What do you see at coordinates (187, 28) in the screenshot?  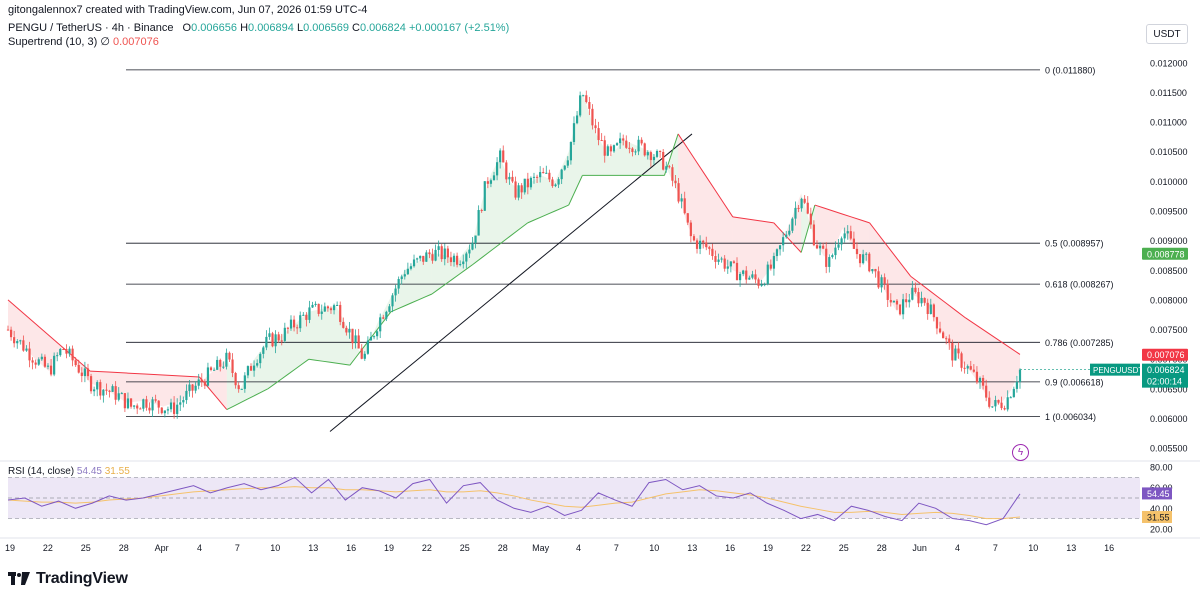 I see `open-label: O` at bounding box center [187, 28].